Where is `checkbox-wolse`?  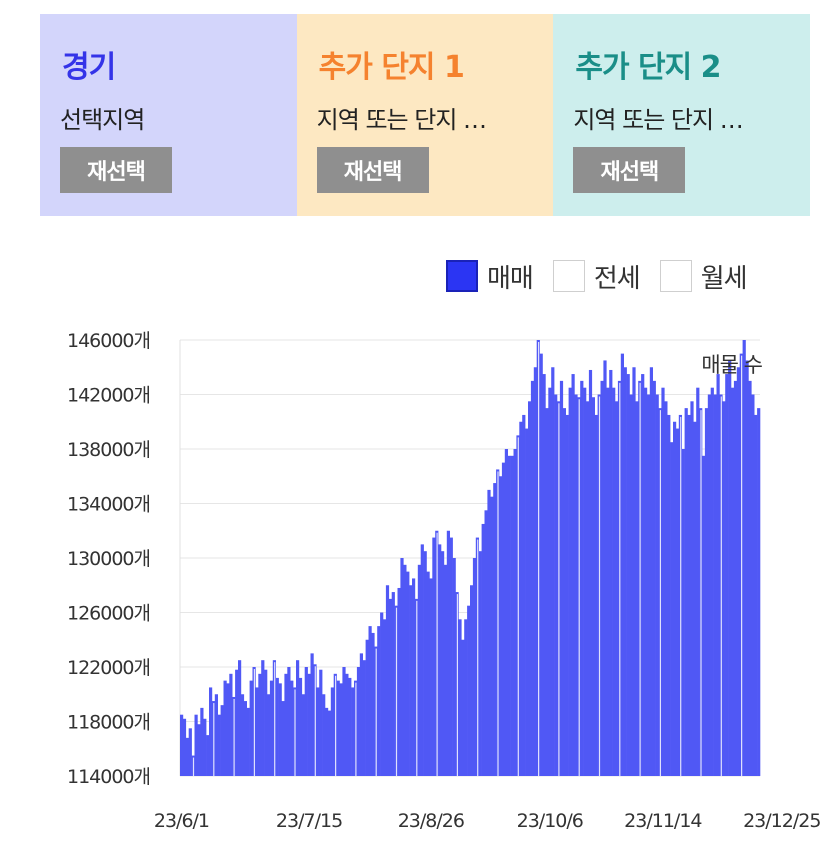
checkbox-wolse is located at coordinates (675, 276).